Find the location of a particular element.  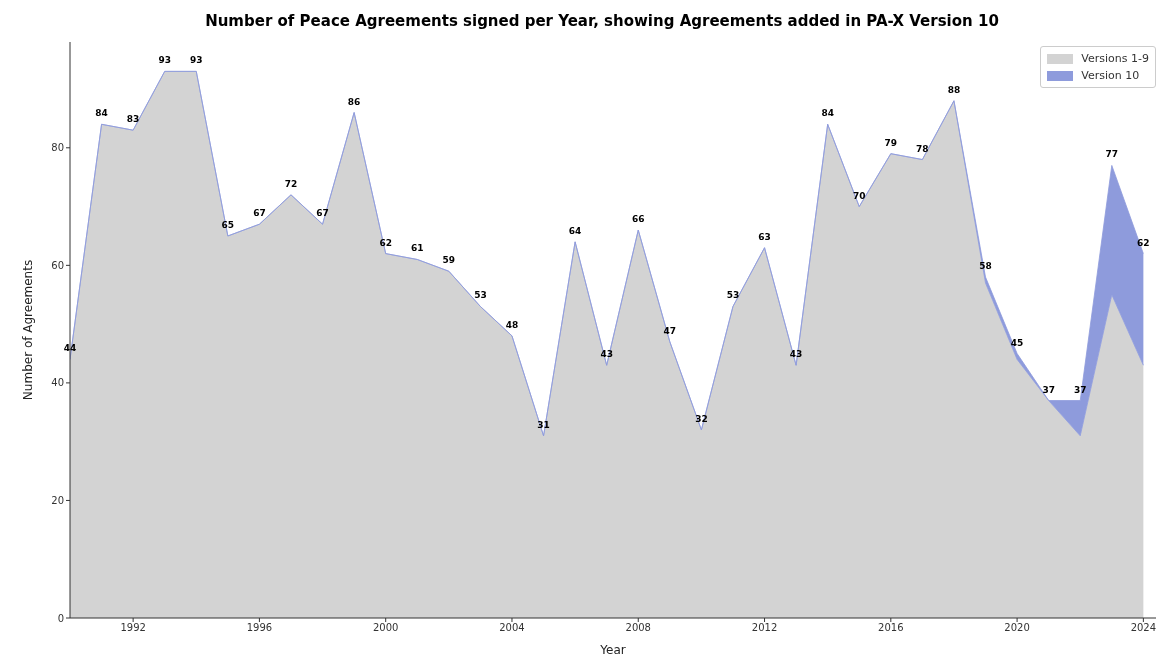

total-label: 86 is located at coordinates (354, 101).